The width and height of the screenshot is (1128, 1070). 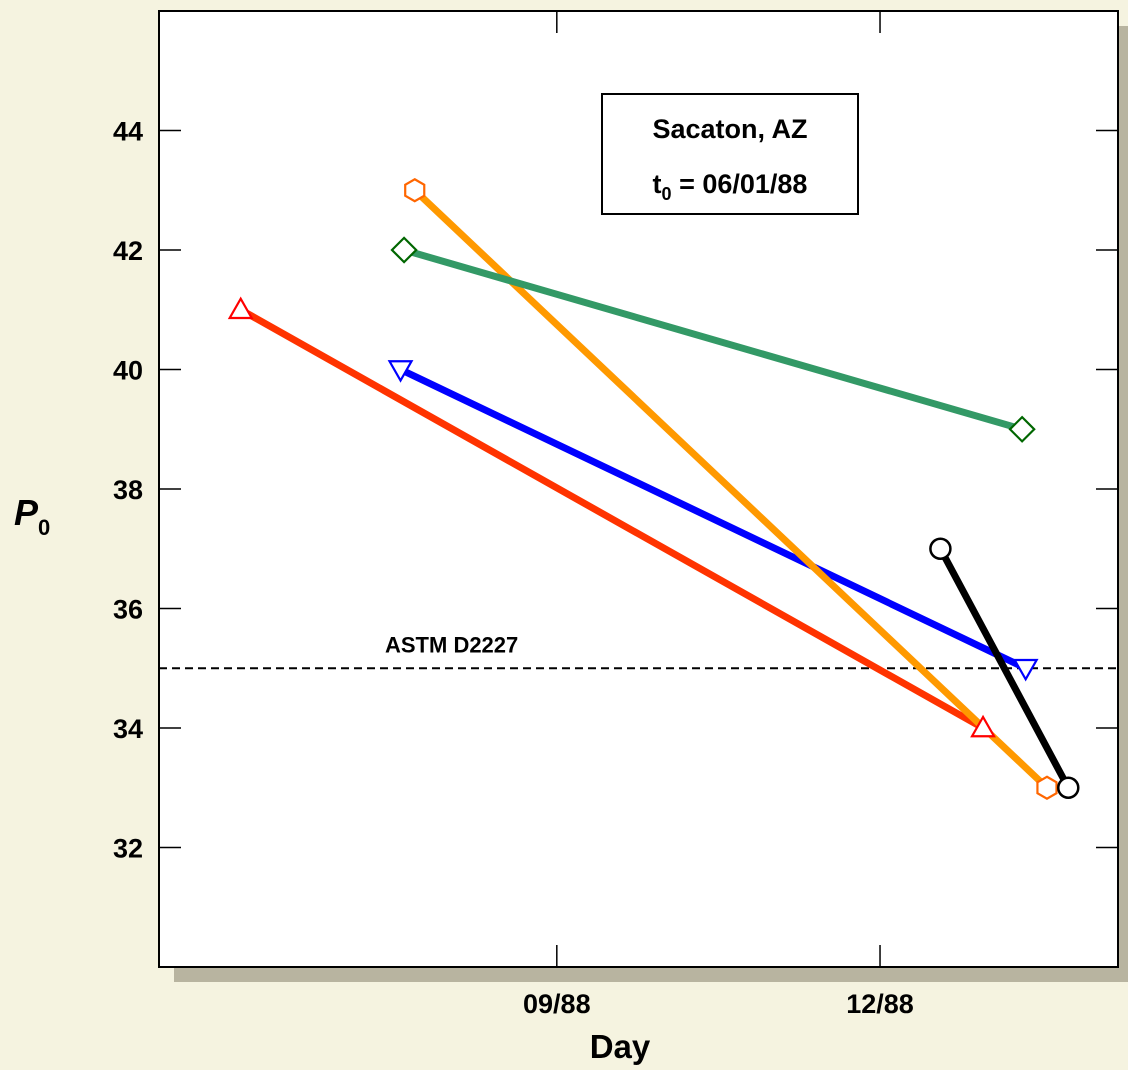 I want to click on info-box: Sacaton, AZ t0 = 06/01/88, so click(x=730, y=154).